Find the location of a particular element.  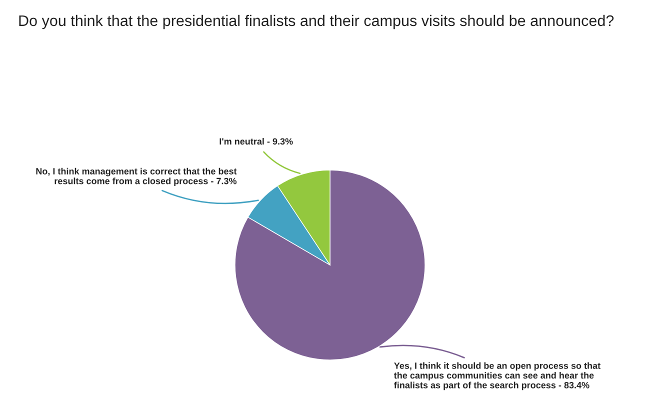

slice-label: I'm neutral - 9.3% is located at coordinates (256, 141).